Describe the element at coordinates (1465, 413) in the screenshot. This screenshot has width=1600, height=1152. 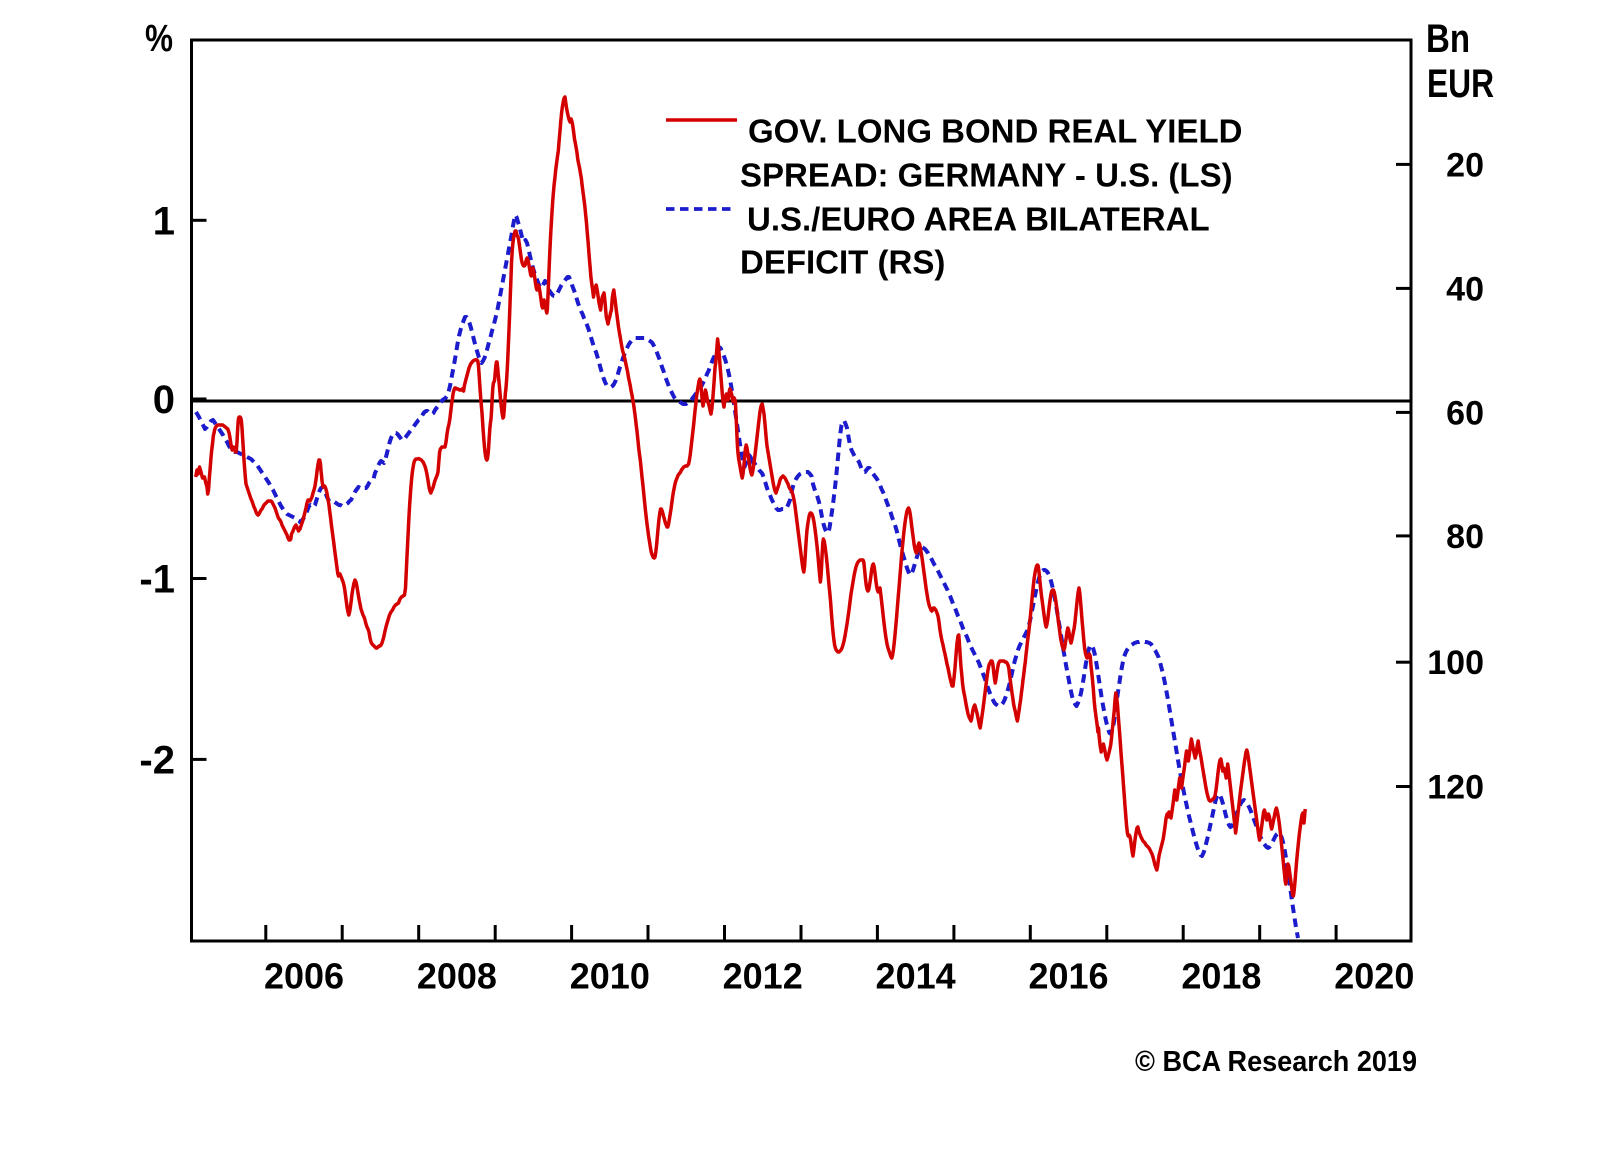
I see `svg-text: 60` at that location.